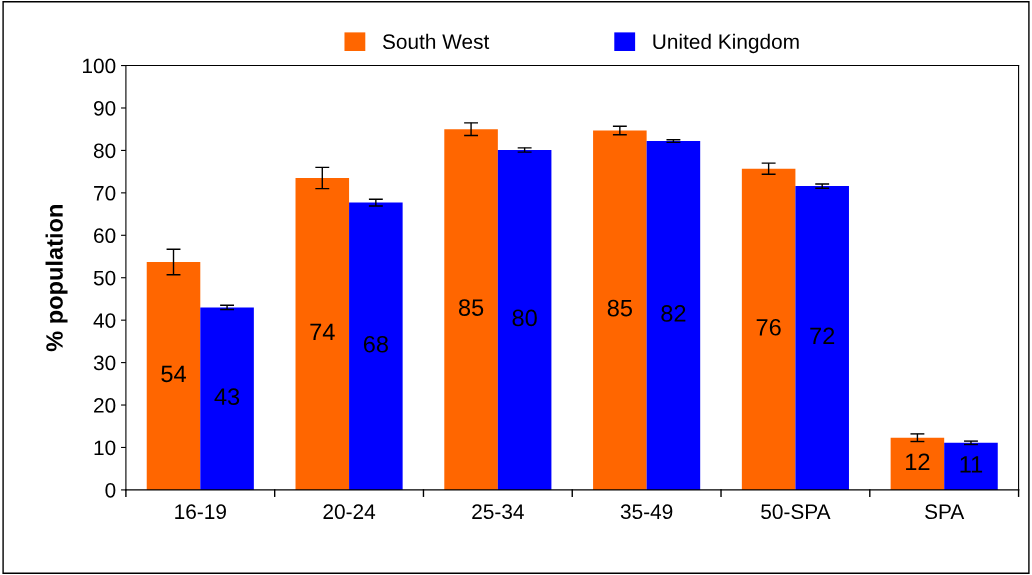 This screenshot has width=1032, height=575. I want to click on y-tick-label: 40, so click(104, 320).